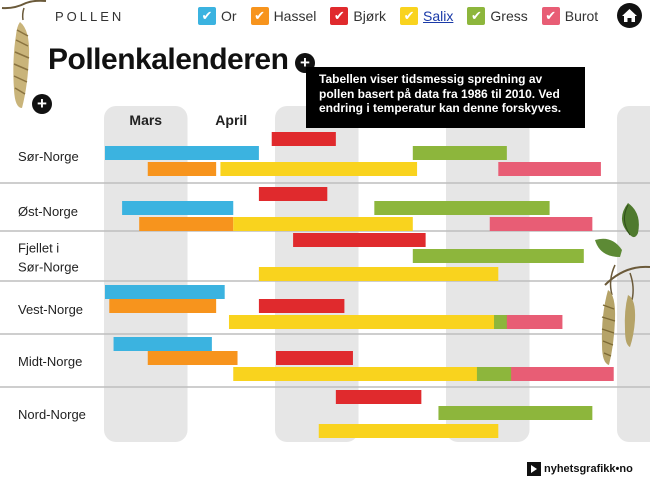  I want to click on region-label: Fjellet i, so click(38, 248).